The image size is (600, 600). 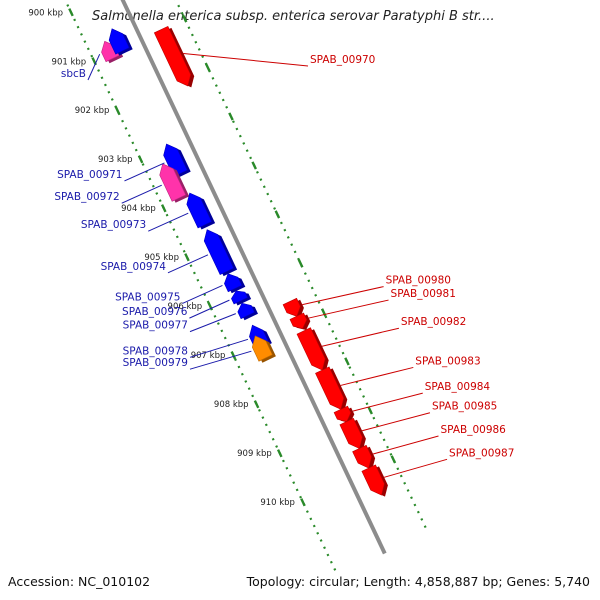 What do you see at coordinates (342, 60) in the screenshot?
I see `gene-label: SPAB_00970` at bounding box center [342, 60].